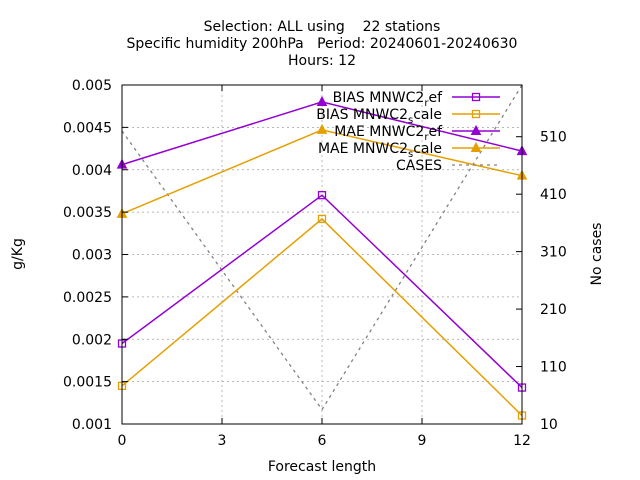  I want to click on legend-entry: BIAS MNWC2scale, so click(408, 116).